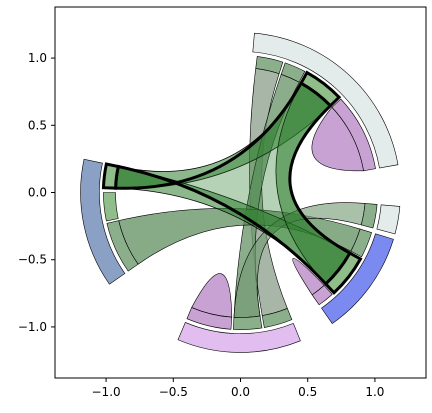  I want to click on node-arc-A, so click(325, 100).